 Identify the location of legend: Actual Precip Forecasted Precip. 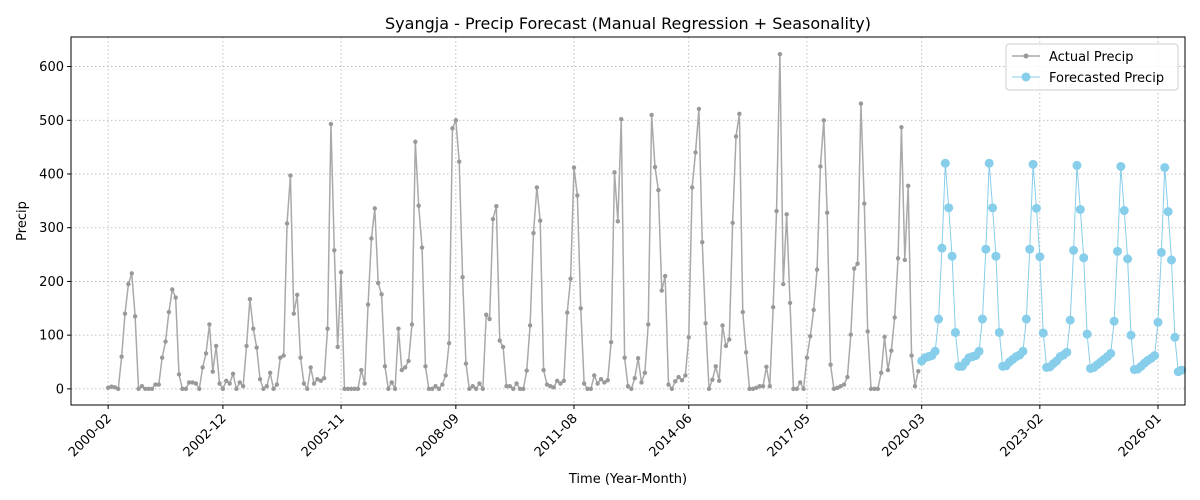
(1092, 67).